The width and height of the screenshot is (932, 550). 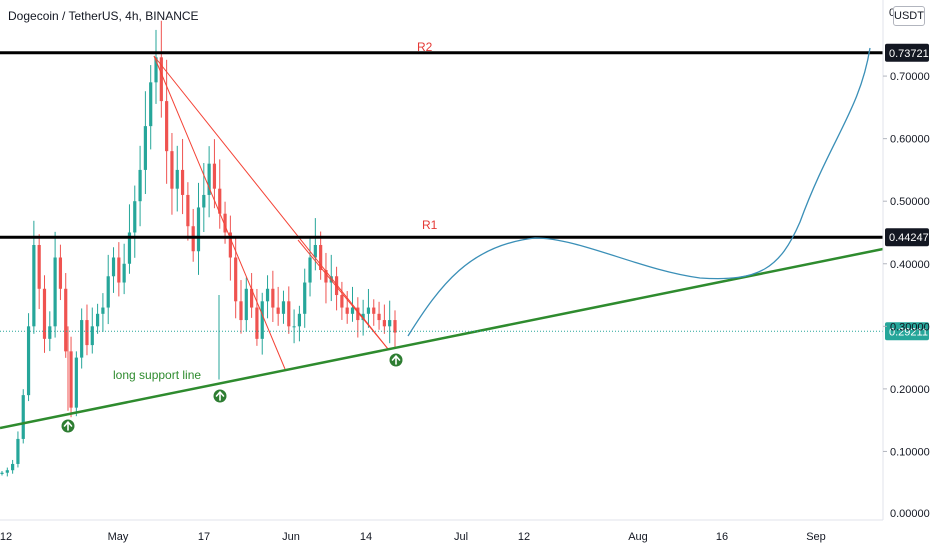 I want to click on x-tick-label: Jul, so click(x=461, y=537).